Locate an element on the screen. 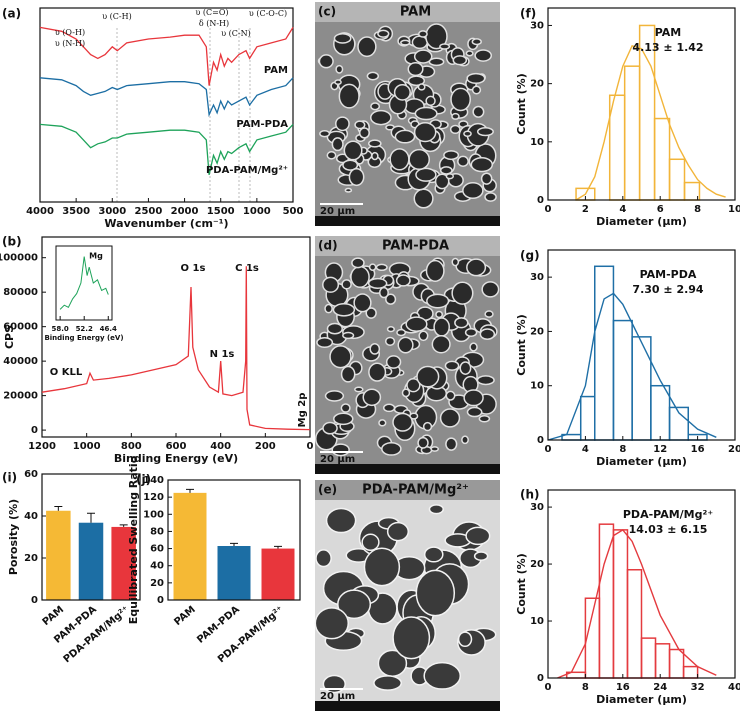  x-axis-label: Diameter (μm) is located at coordinates (641, 461).